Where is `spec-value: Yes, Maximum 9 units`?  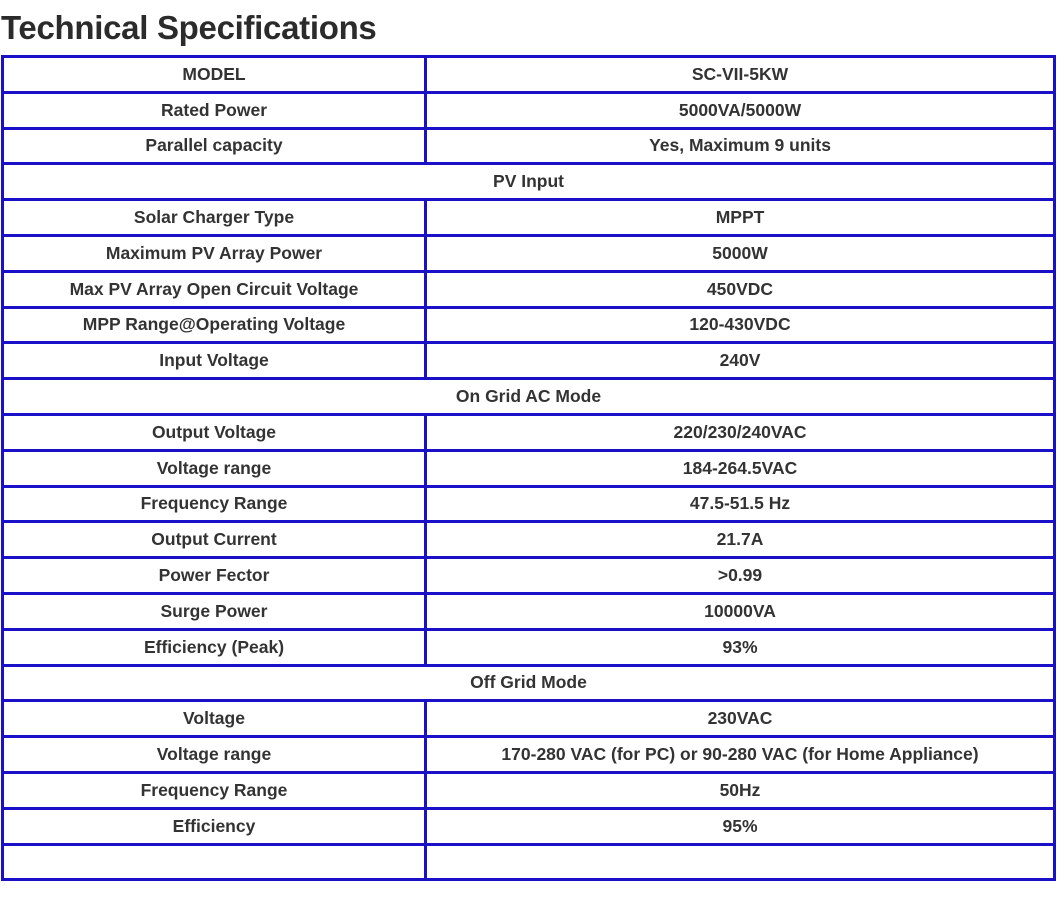 spec-value: Yes, Maximum 9 units is located at coordinates (740, 146).